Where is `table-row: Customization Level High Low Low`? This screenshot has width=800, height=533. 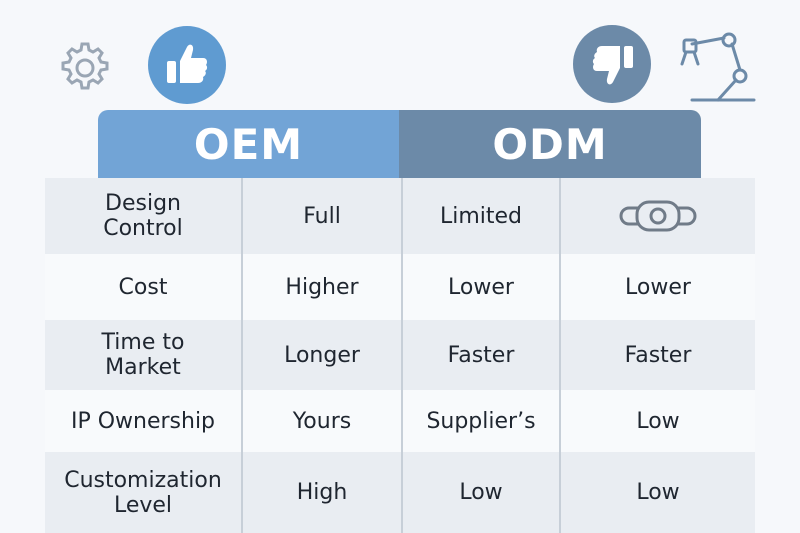 table-row: Customization Level High Low Low is located at coordinates (400, 492).